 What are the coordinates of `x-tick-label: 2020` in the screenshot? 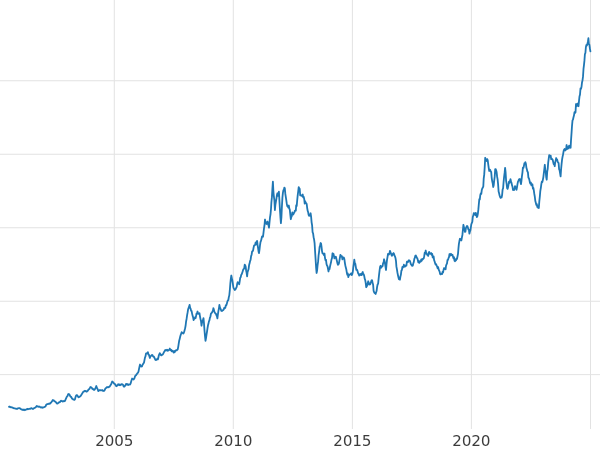 It's located at (471, 441).